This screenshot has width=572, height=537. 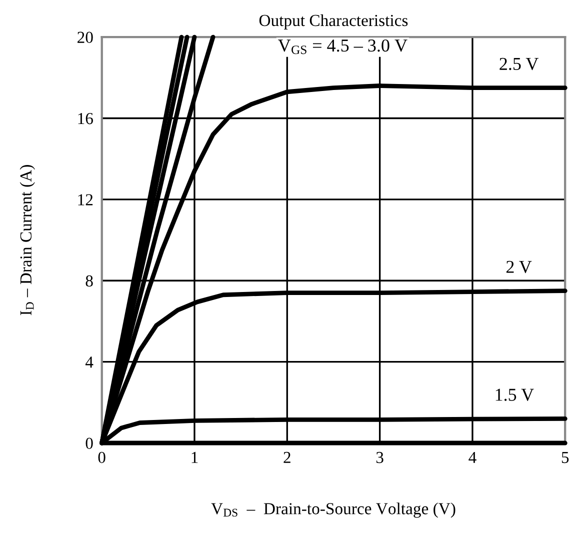 What do you see at coordinates (515, 394) in the screenshot?
I see `annotation: 1.5 V` at bounding box center [515, 394].